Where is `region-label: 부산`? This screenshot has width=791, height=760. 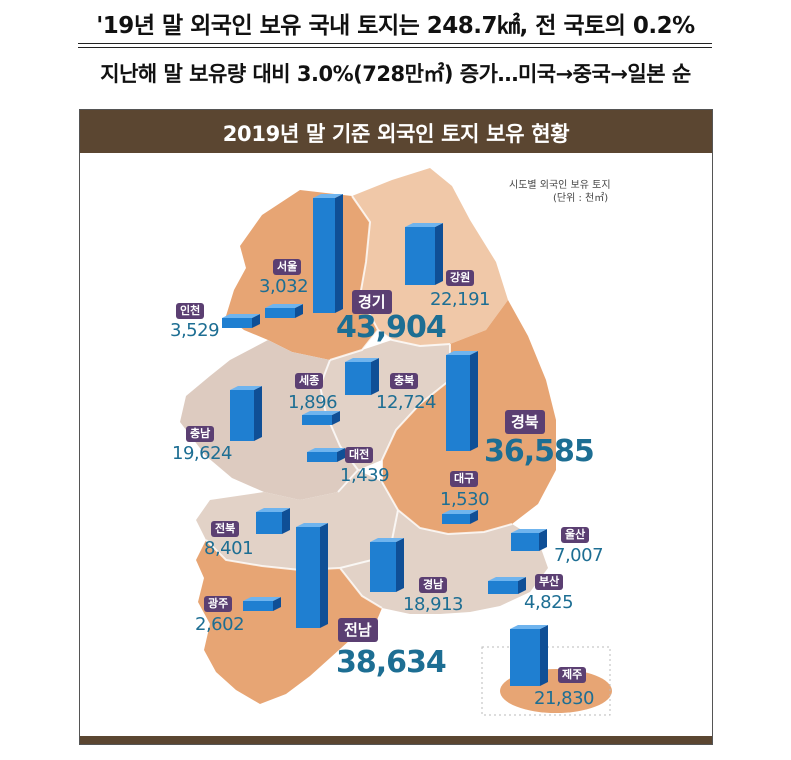 region-label: 부산 is located at coordinates (549, 582).